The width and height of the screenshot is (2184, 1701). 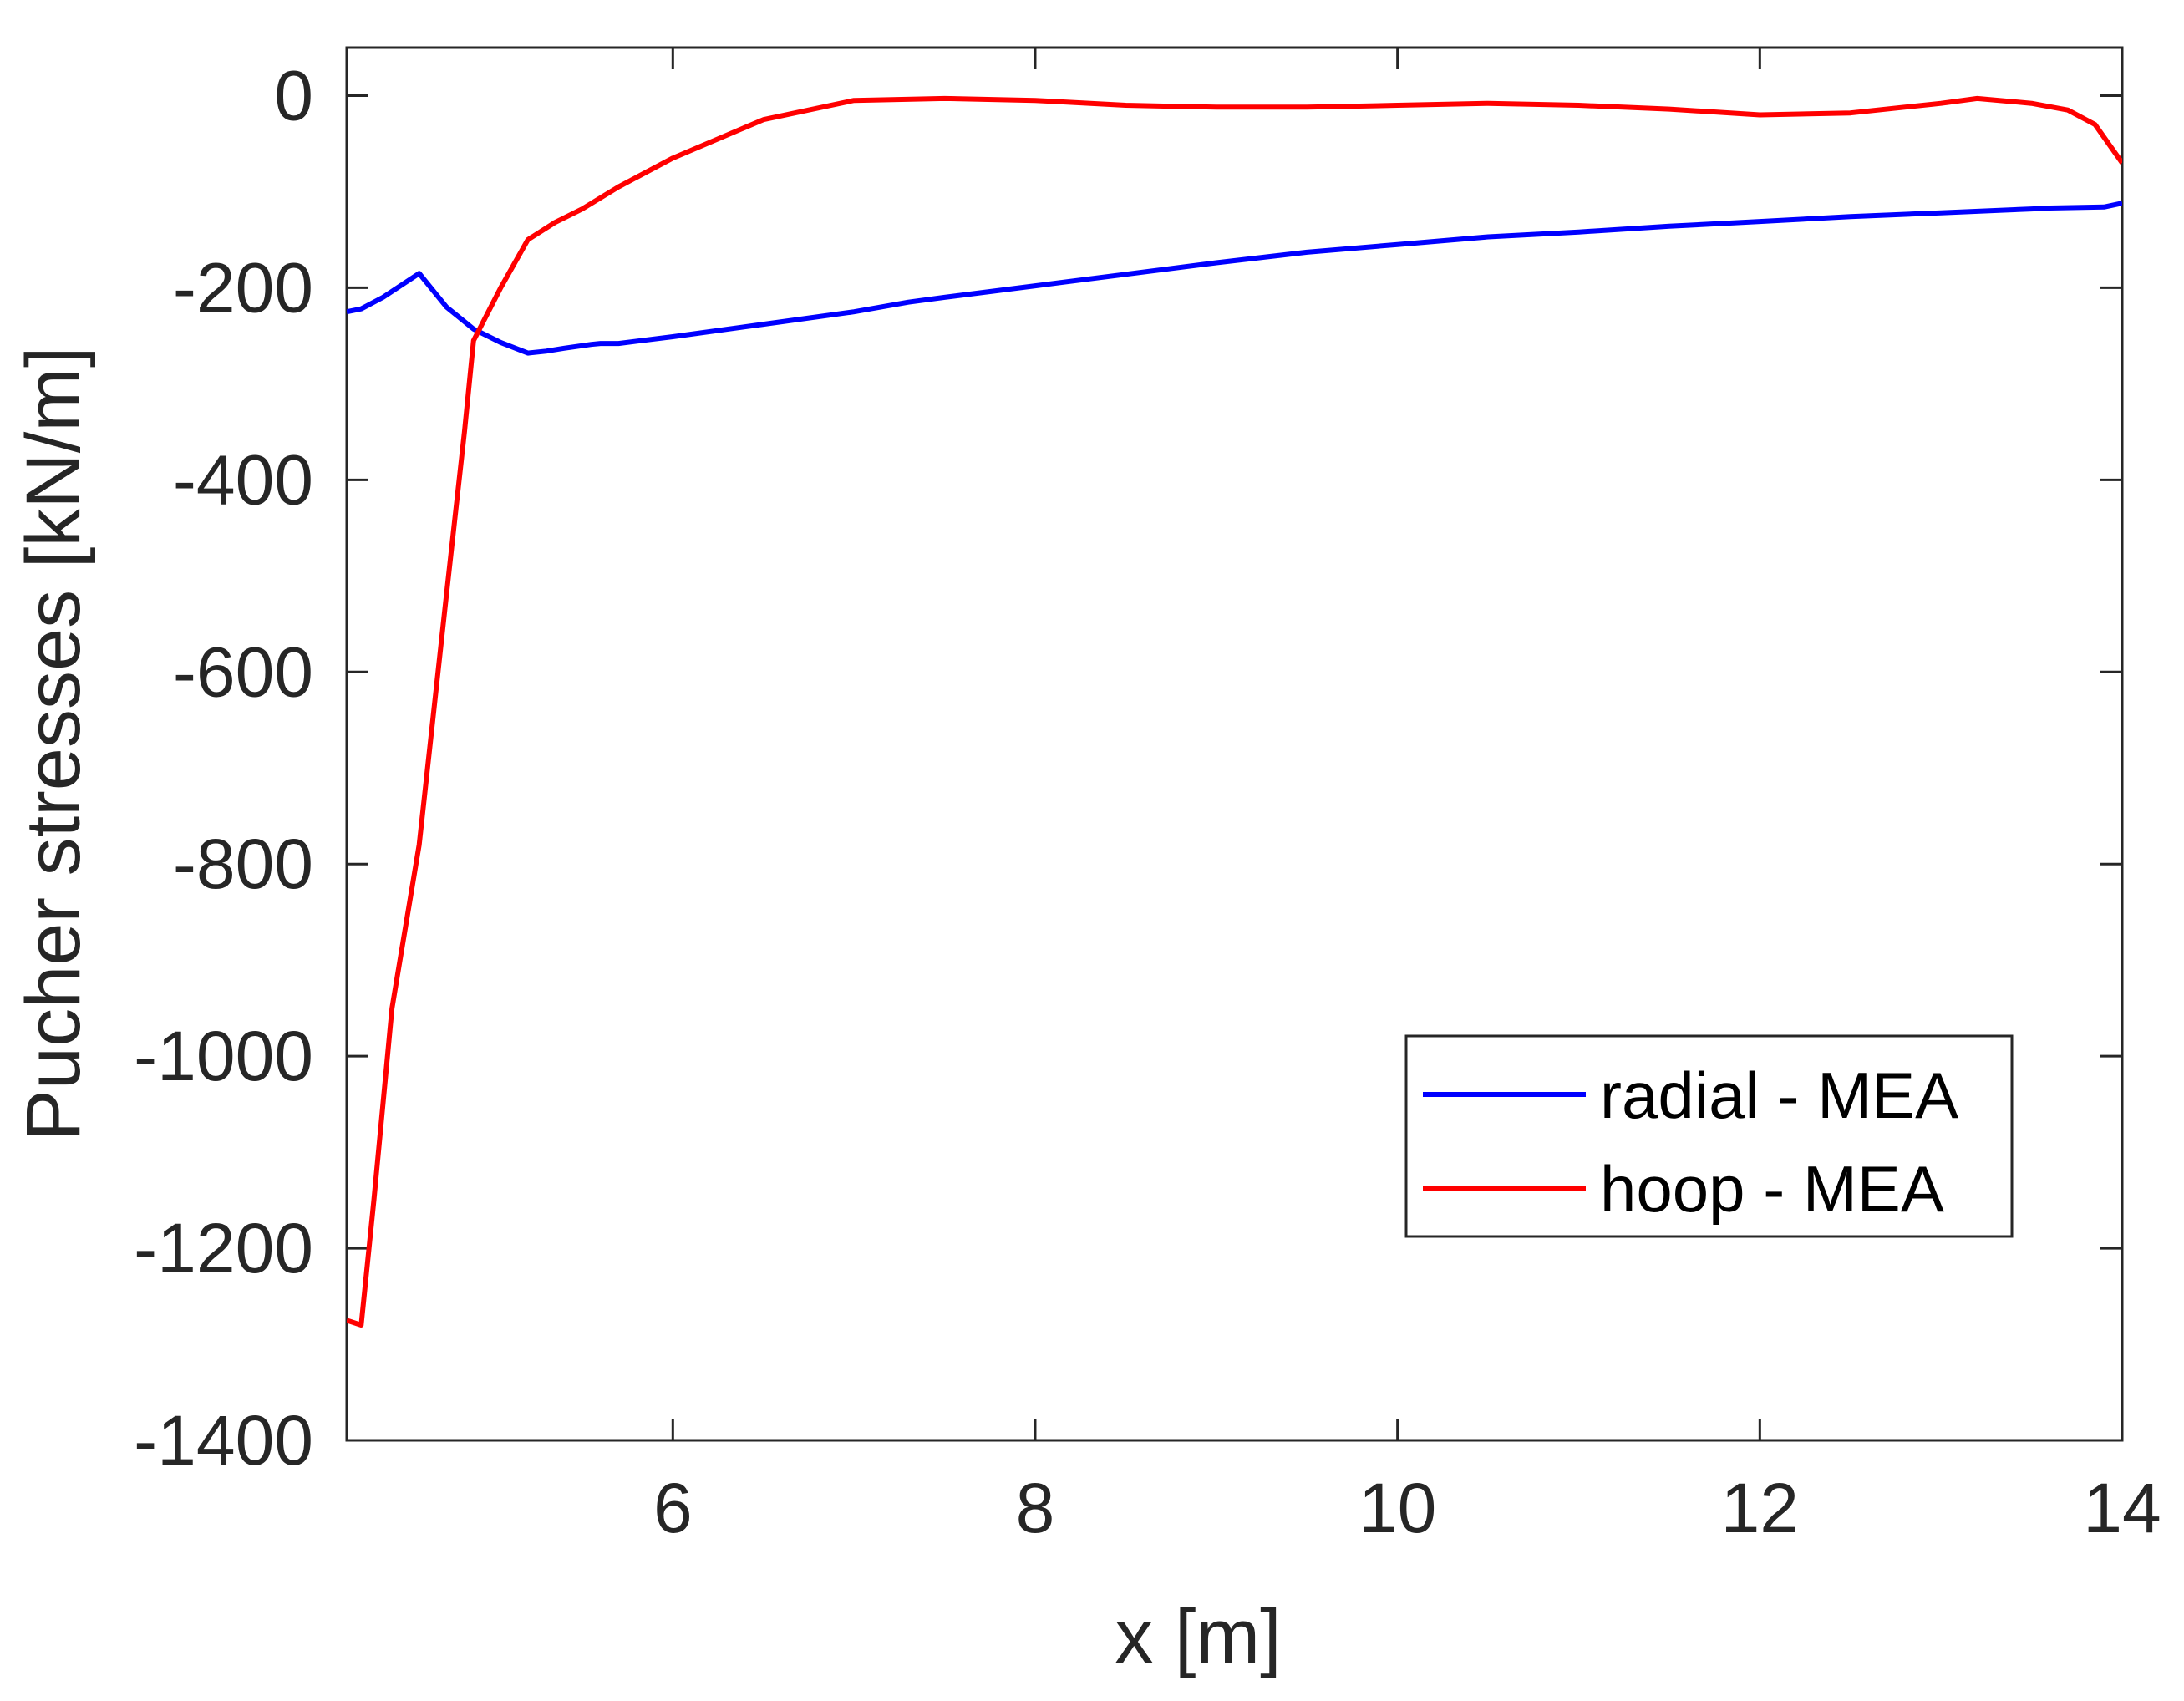 I want to click on legend-label: hoop - MEA, so click(x=1772, y=1189).